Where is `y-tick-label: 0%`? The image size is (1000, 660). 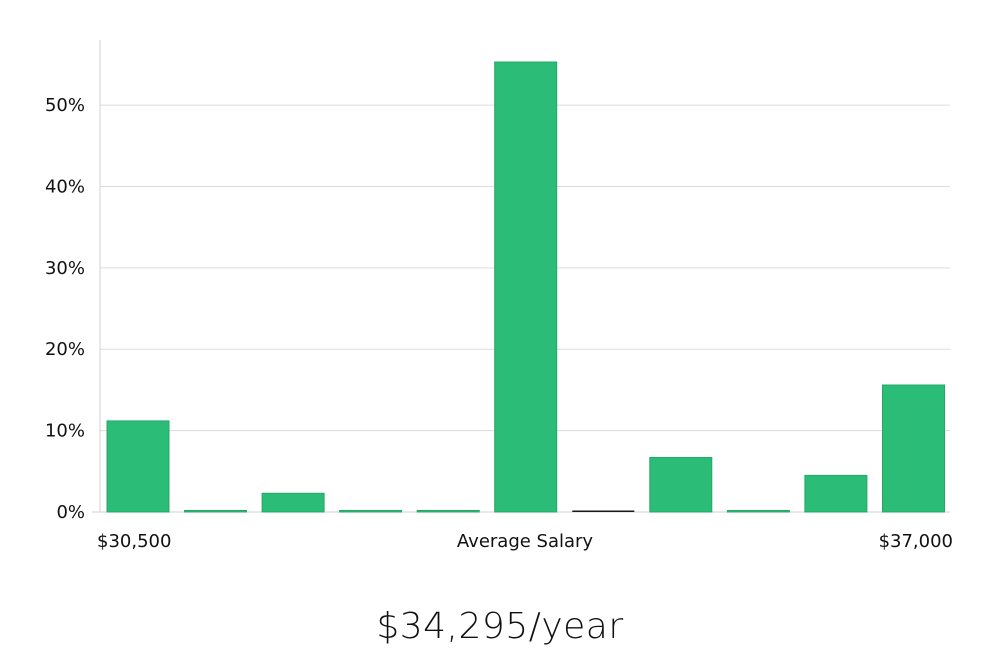
y-tick-label: 0% is located at coordinates (70, 512).